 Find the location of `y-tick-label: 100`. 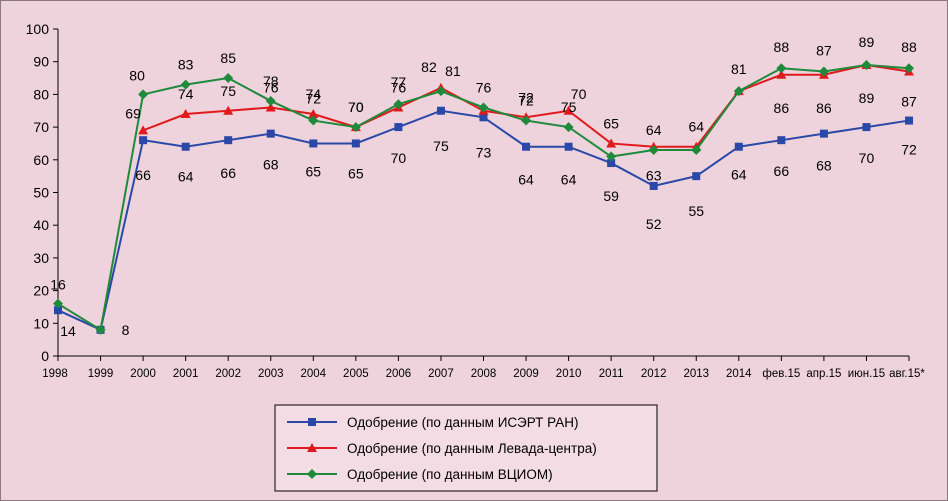

y-tick-label: 100 is located at coordinates (38, 29).